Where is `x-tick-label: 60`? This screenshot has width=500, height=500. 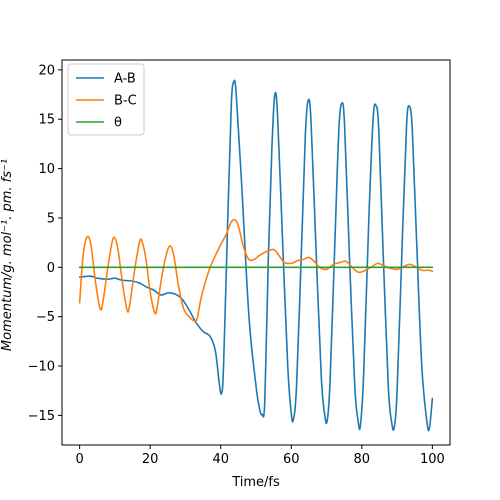 x-tick-label: 60 is located at coordinates (291, 459).